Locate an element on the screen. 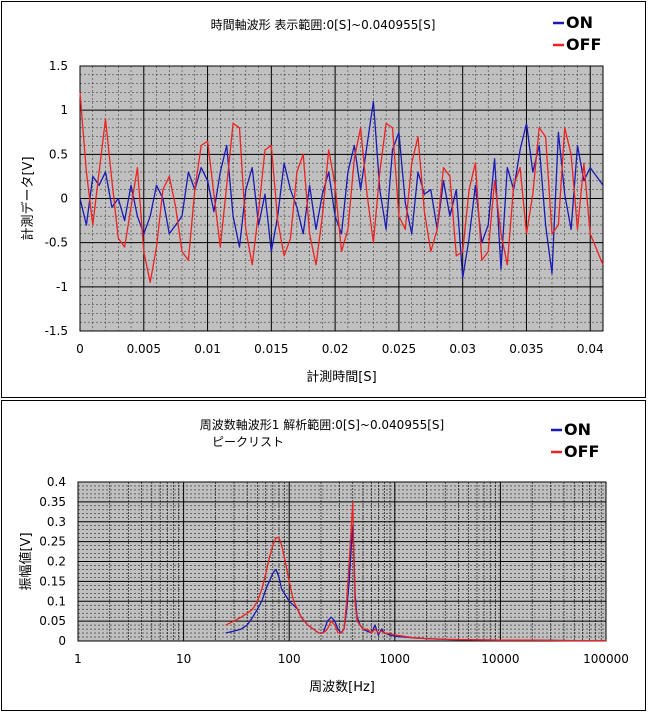 Image resolution: width=649 pixels, height=713 pixels. y-tick-label: 0.5 is located at coordinates (58, 154).